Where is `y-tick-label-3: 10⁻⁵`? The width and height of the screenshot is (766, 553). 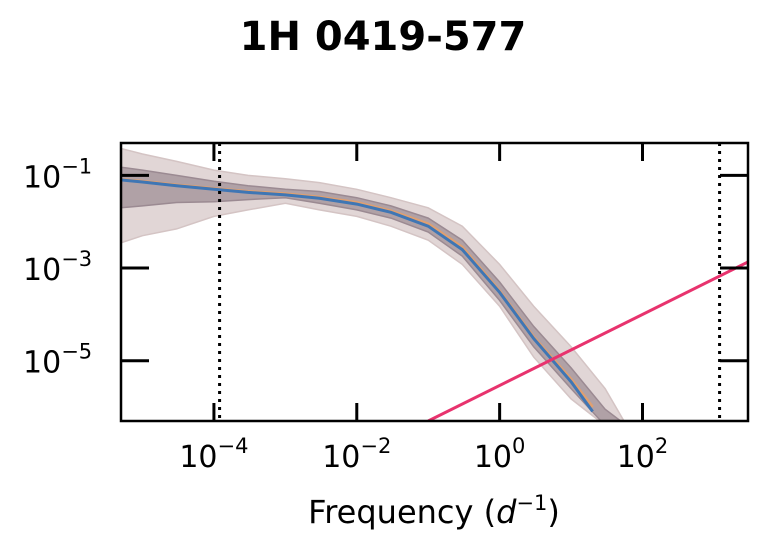 y-tick-label-3: 10⁻⁵ is located at coordinates (57, 360).